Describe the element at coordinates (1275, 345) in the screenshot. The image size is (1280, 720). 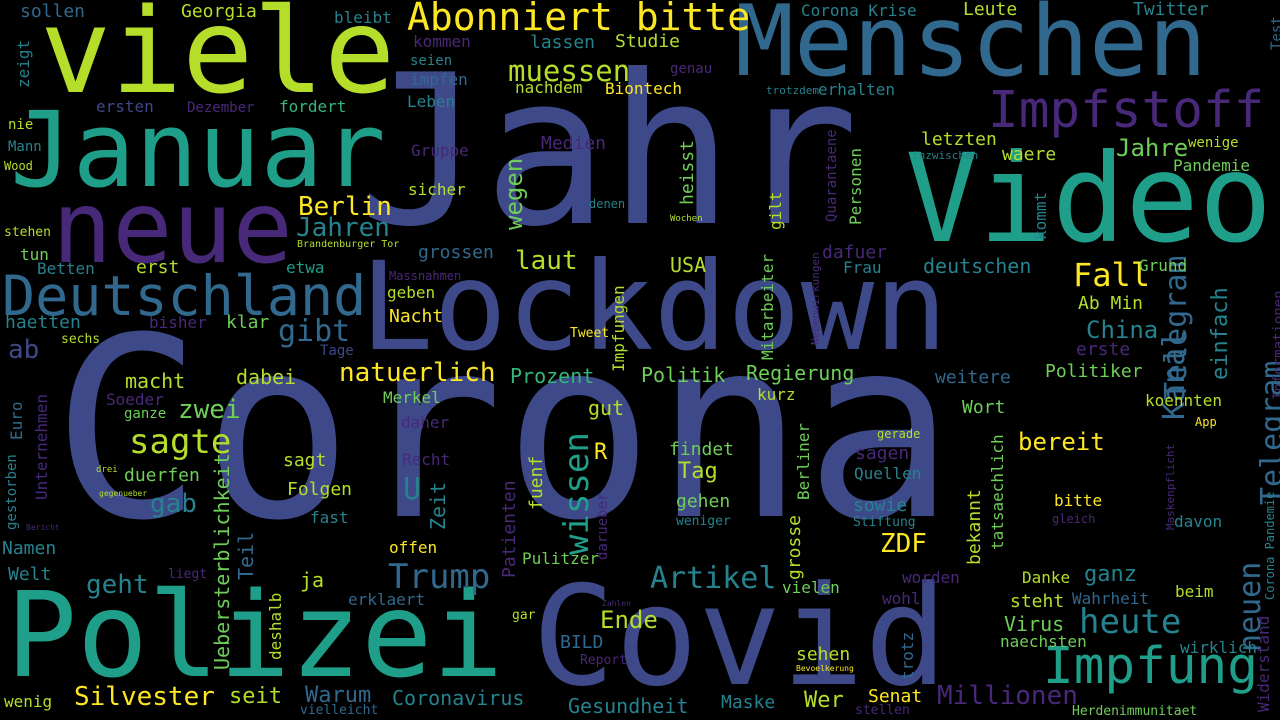
I see `word: Informationen` at that location.